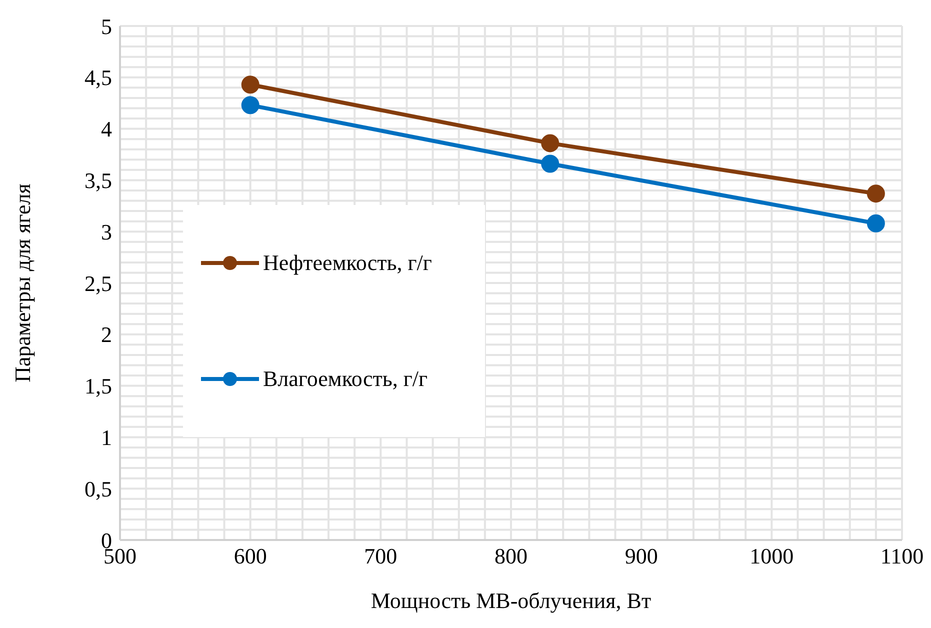 This screenshot has width=931, height=628. Describe the element at coordinates (98, 283) in the screenshot. I see `y-tick-label: 2,5` at that location.